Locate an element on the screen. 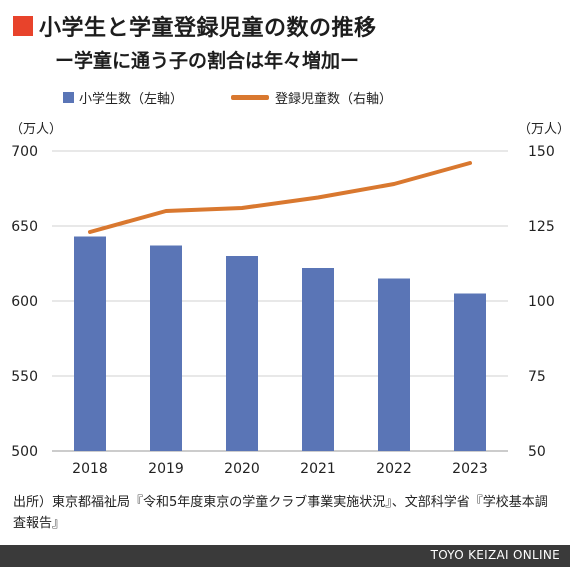 Image resolution: width=570 pixels, height=567 pixels. title-marker is located at coordinates (23, 26).